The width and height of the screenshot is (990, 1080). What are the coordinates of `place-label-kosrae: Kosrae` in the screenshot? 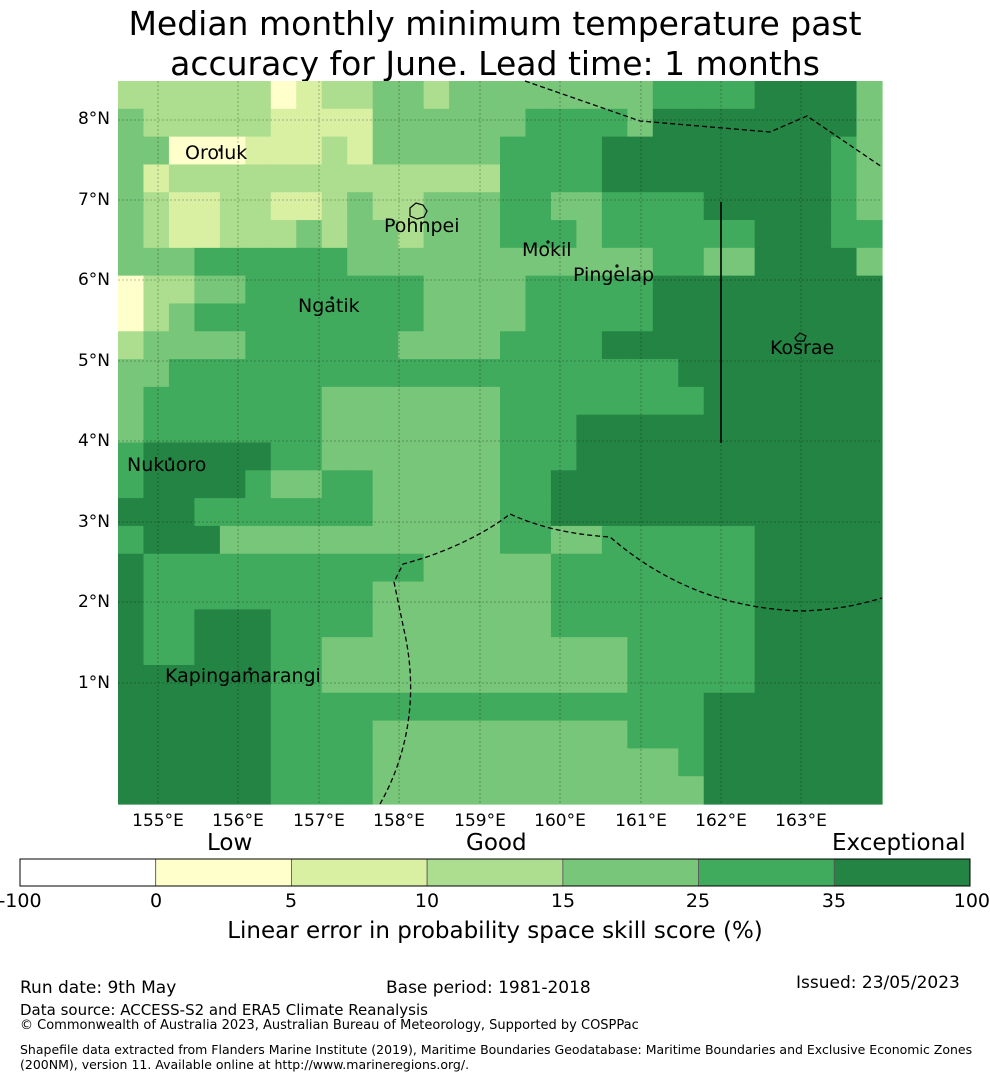 It's located at (802, 348).